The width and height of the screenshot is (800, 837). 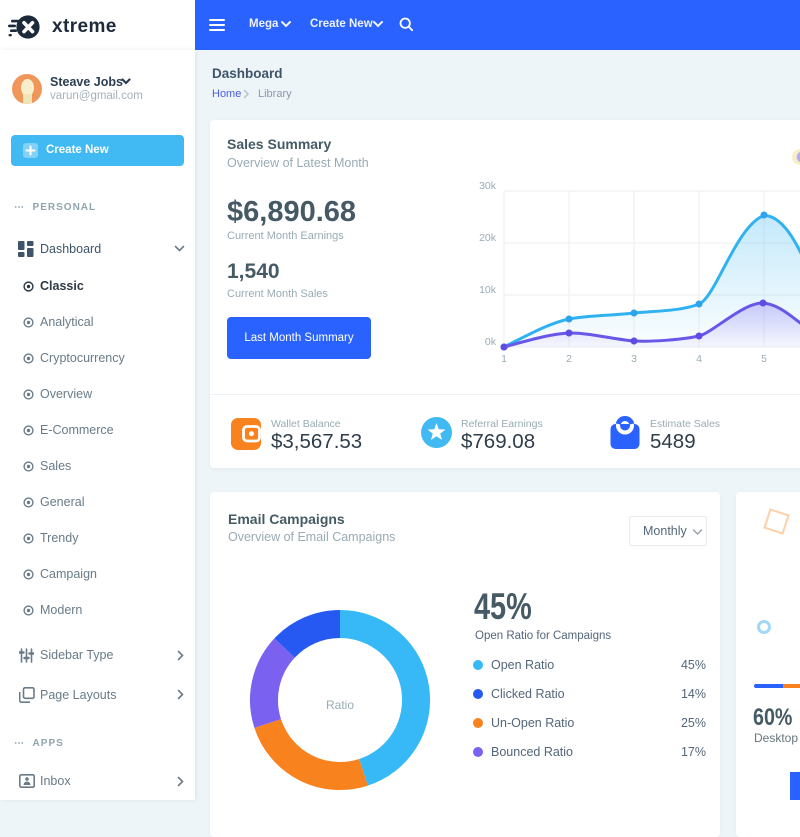 What do you see at coordinates (634, 359) in the screenshot?
I see `svg-text: 3` at bounding box center [634, 359].